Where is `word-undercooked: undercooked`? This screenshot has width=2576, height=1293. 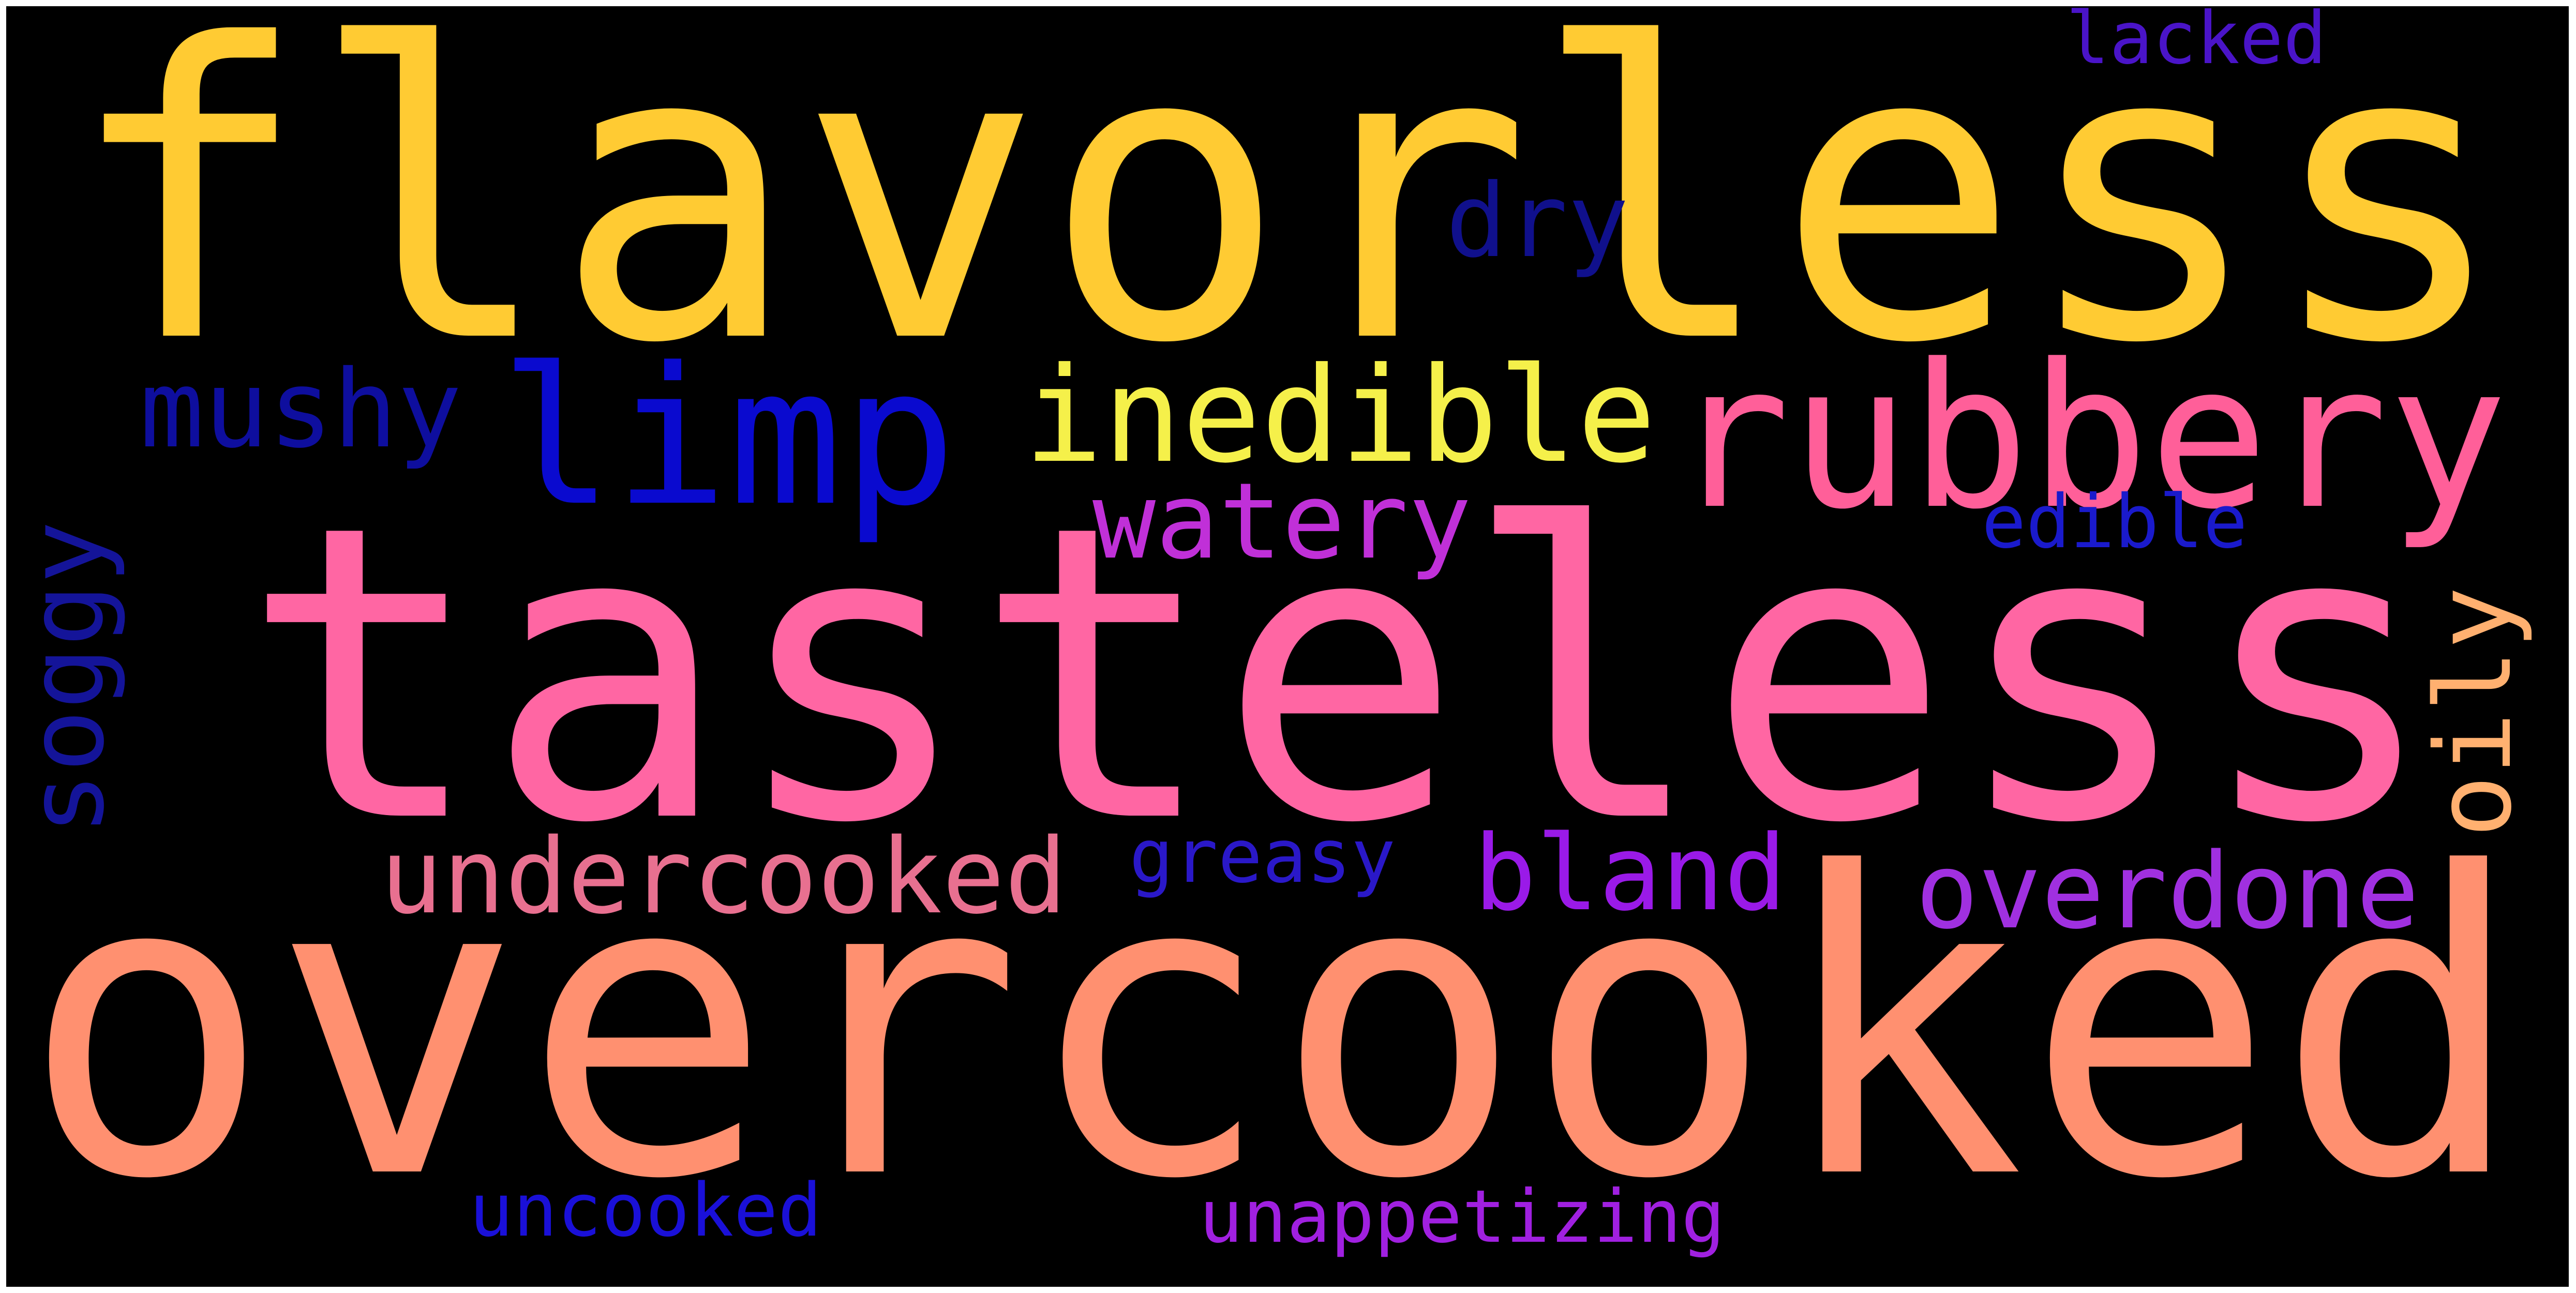
word-undercooked: undercooked is located at coordinates (723, 876).